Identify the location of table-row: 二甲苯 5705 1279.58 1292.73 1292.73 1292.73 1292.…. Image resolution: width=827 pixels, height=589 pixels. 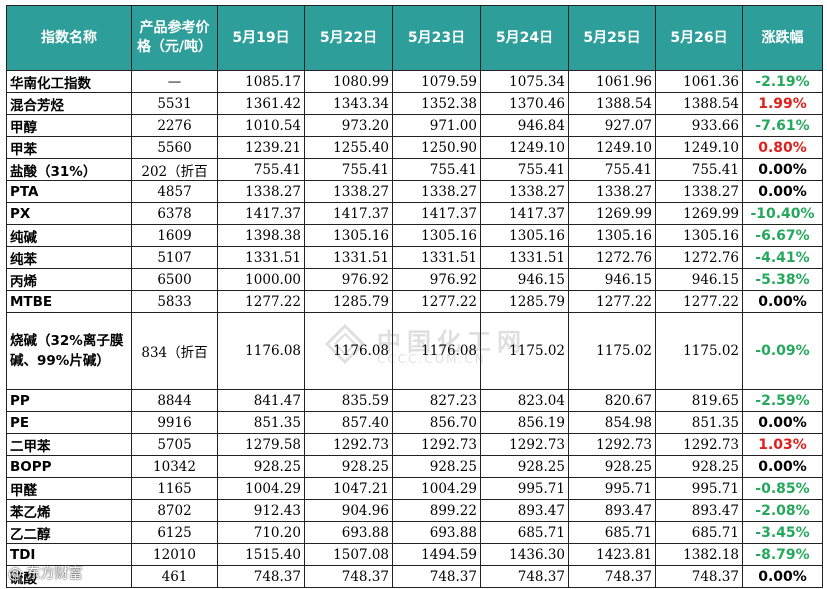
(414, 444).